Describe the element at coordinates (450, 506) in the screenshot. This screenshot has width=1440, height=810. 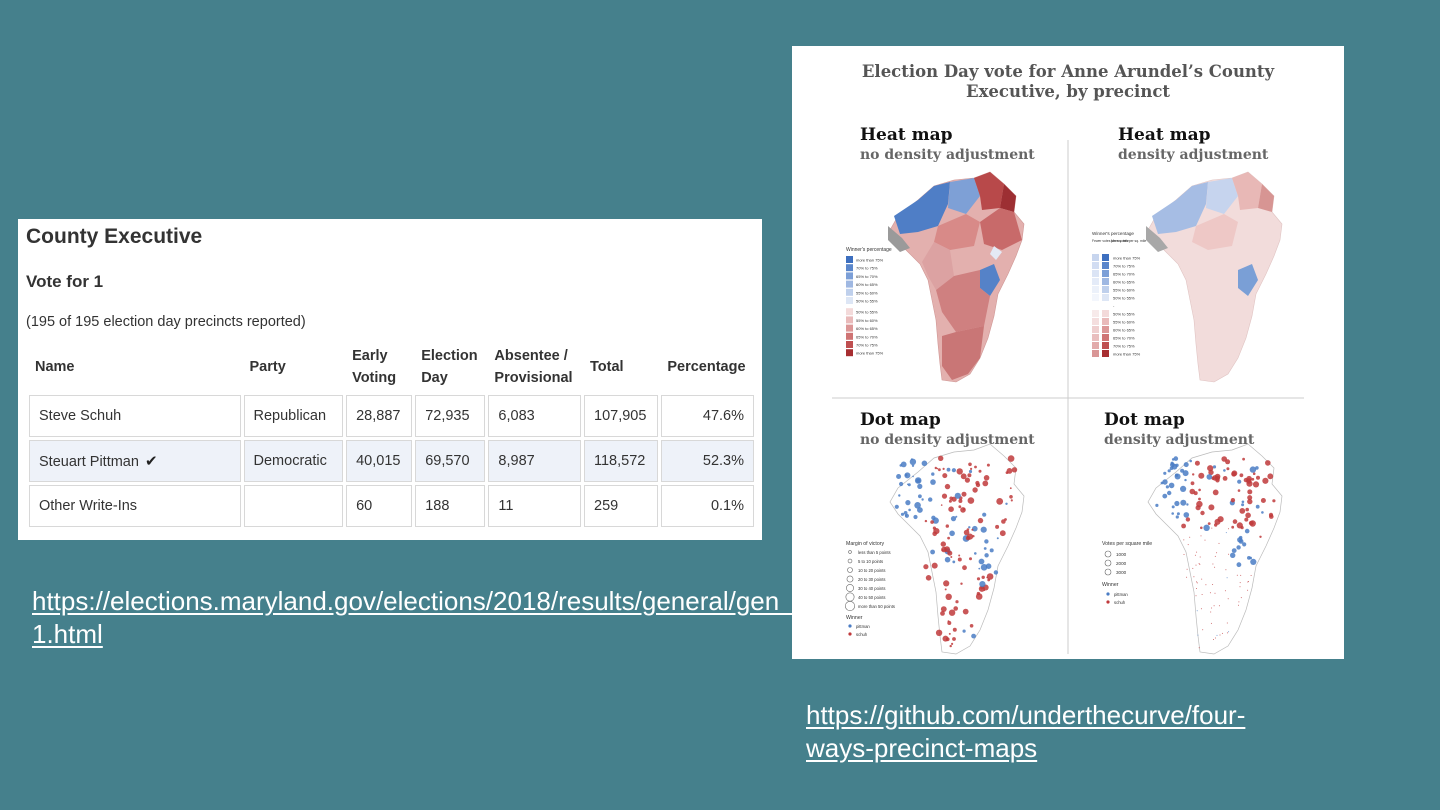
I see `election-day-votes: 188` at that location.